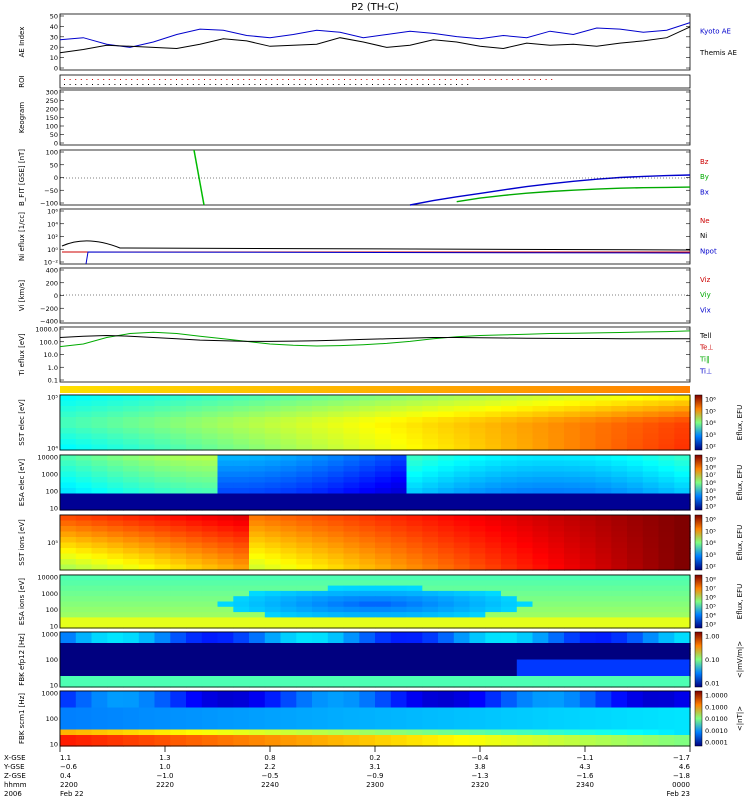  I want to click on legend-entry: Bz, so click(704, 162).